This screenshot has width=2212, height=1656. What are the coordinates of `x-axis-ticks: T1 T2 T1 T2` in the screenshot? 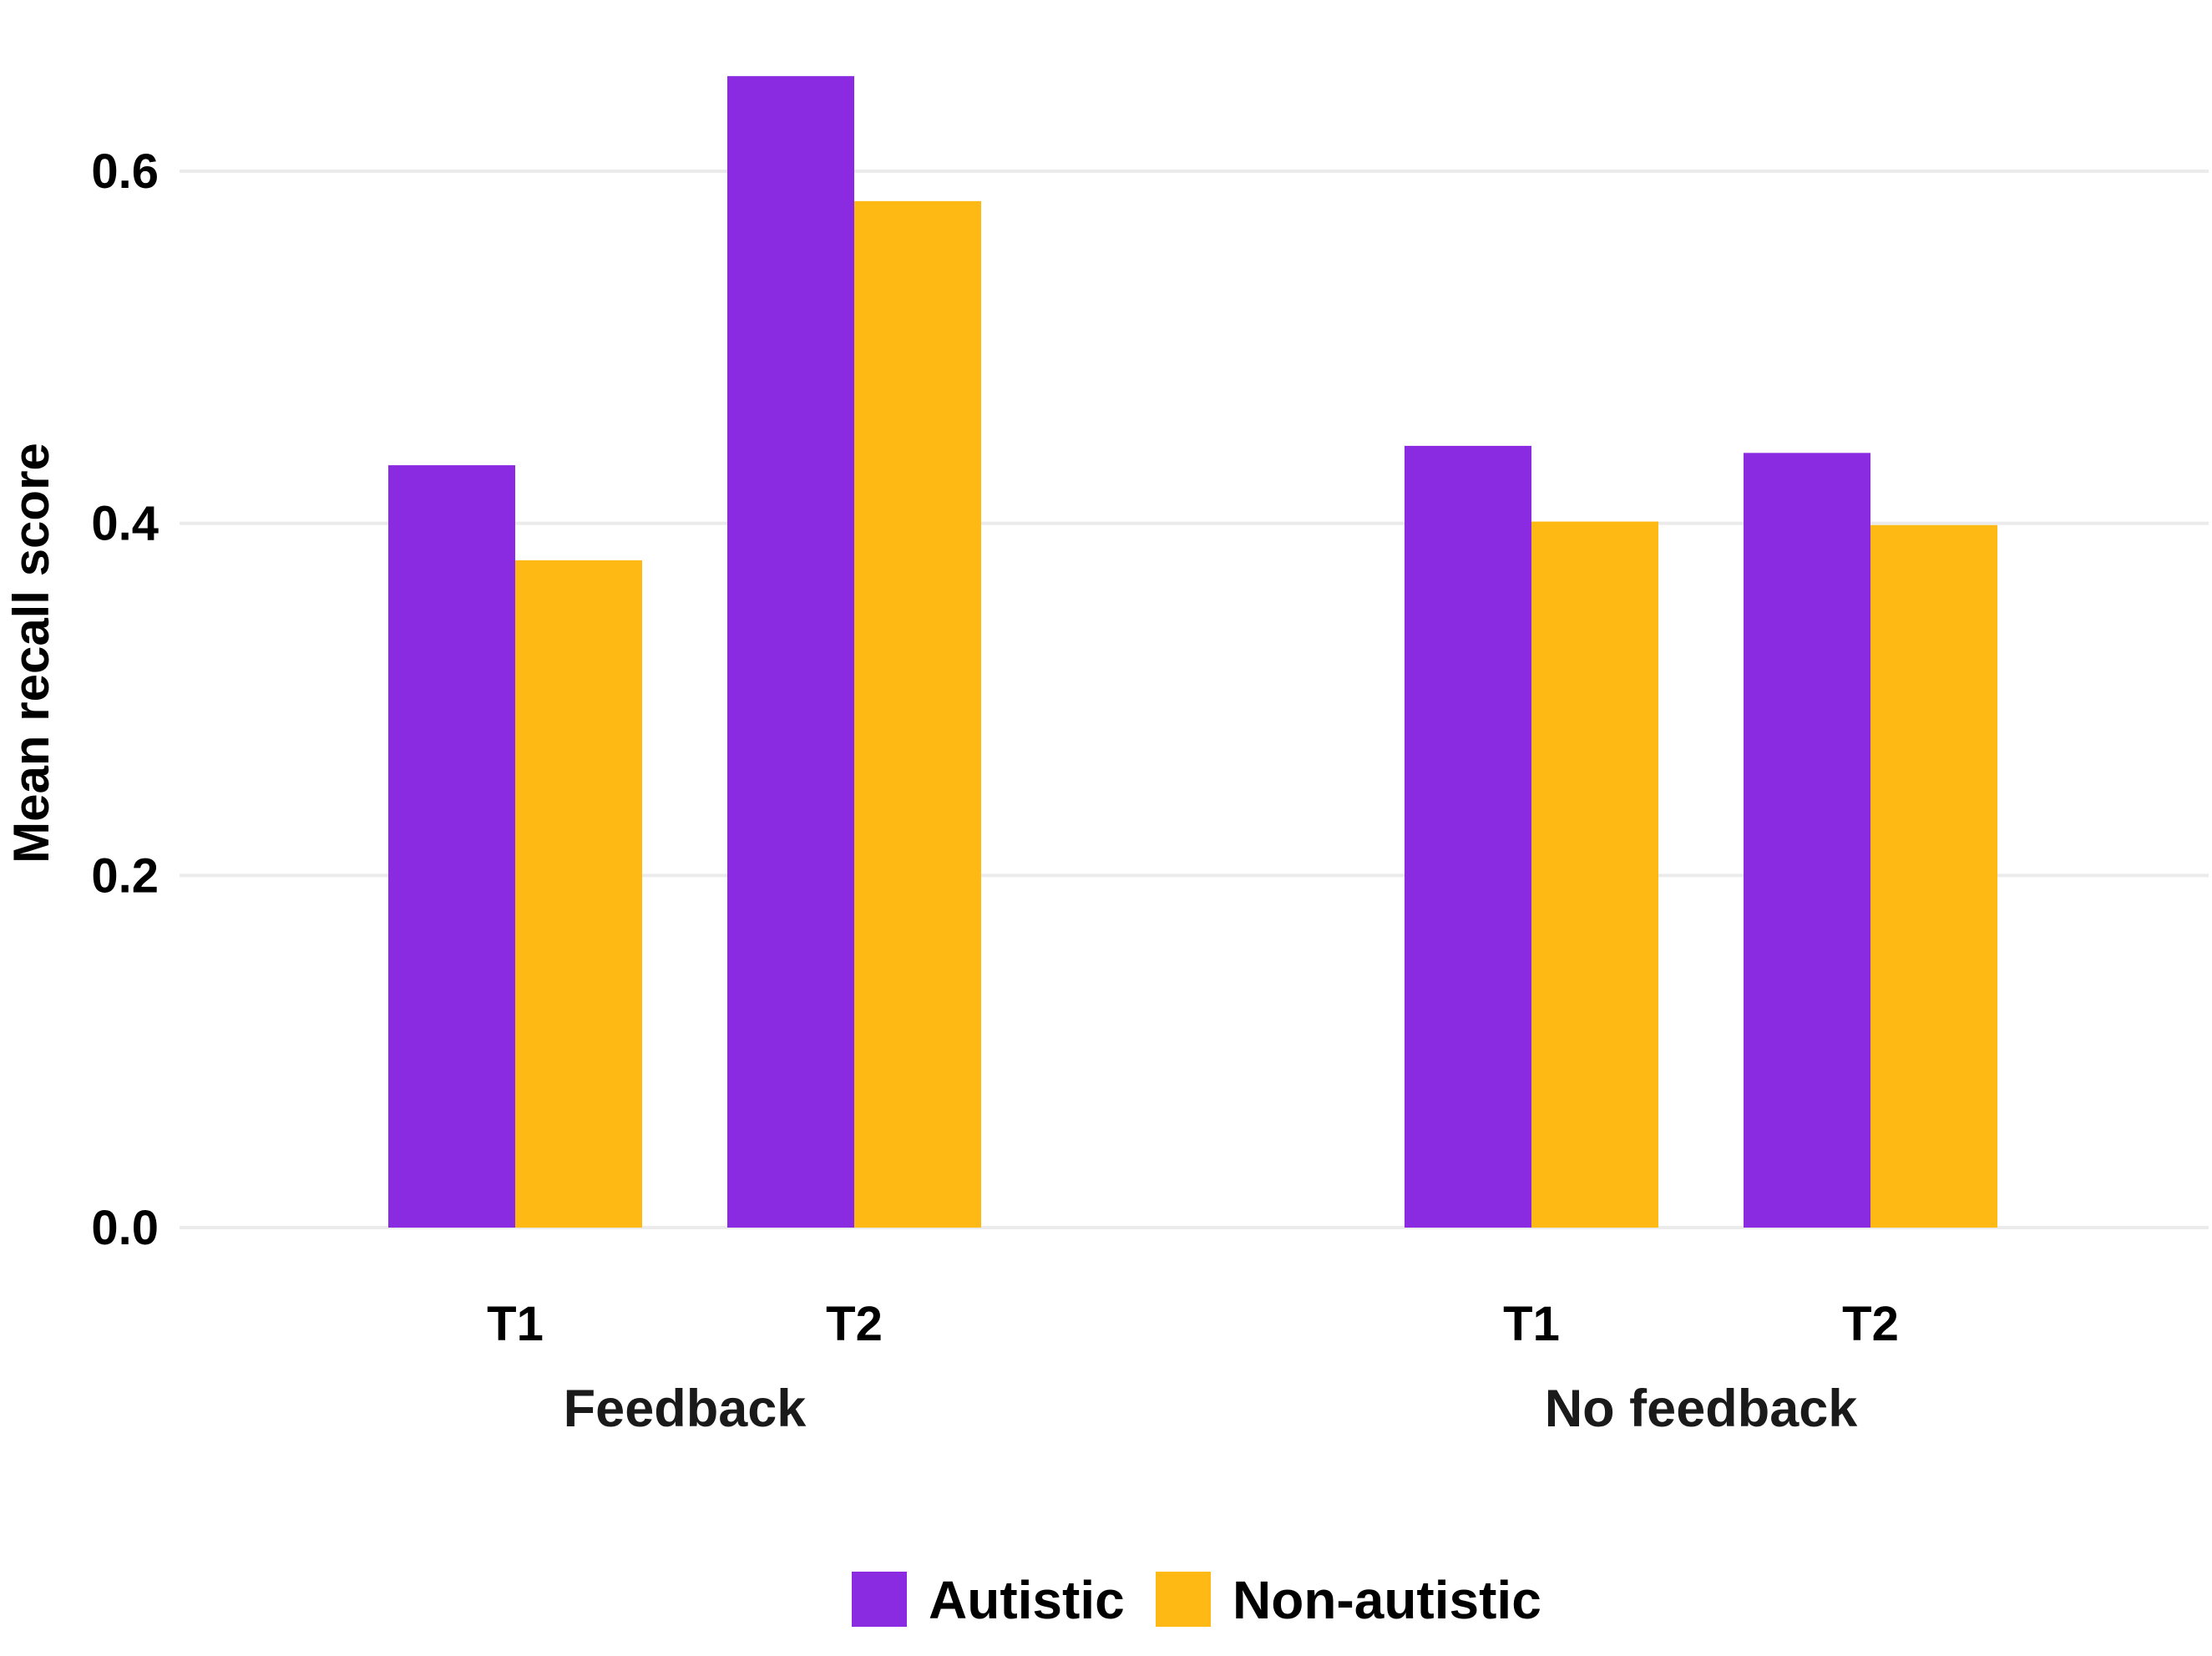 It's located at (1193, 1324).